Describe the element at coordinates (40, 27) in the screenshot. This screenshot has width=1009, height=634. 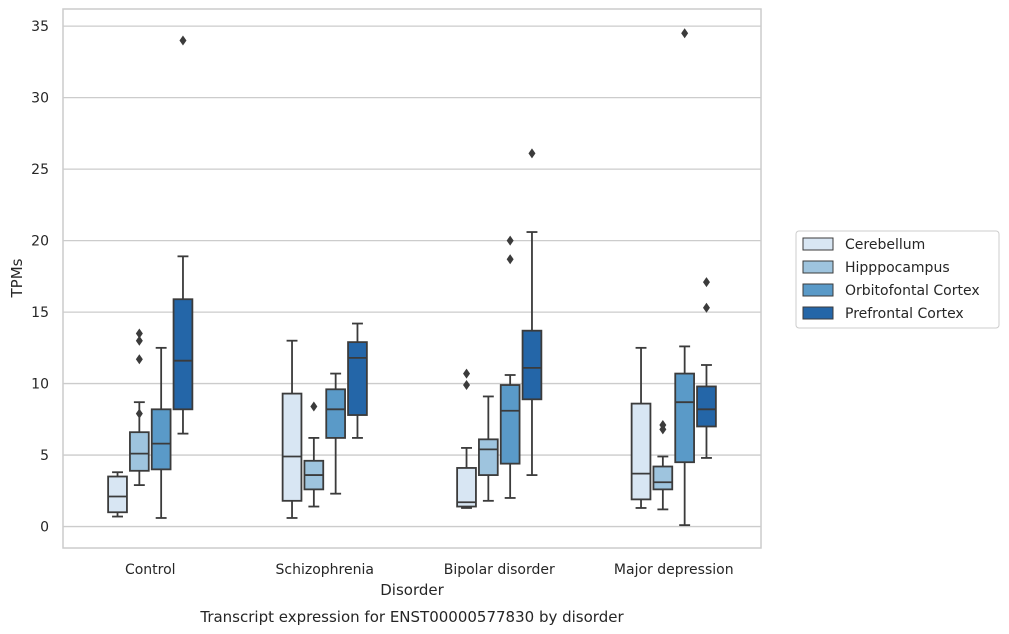
I see `y-tick-label-35: 35` at that location.